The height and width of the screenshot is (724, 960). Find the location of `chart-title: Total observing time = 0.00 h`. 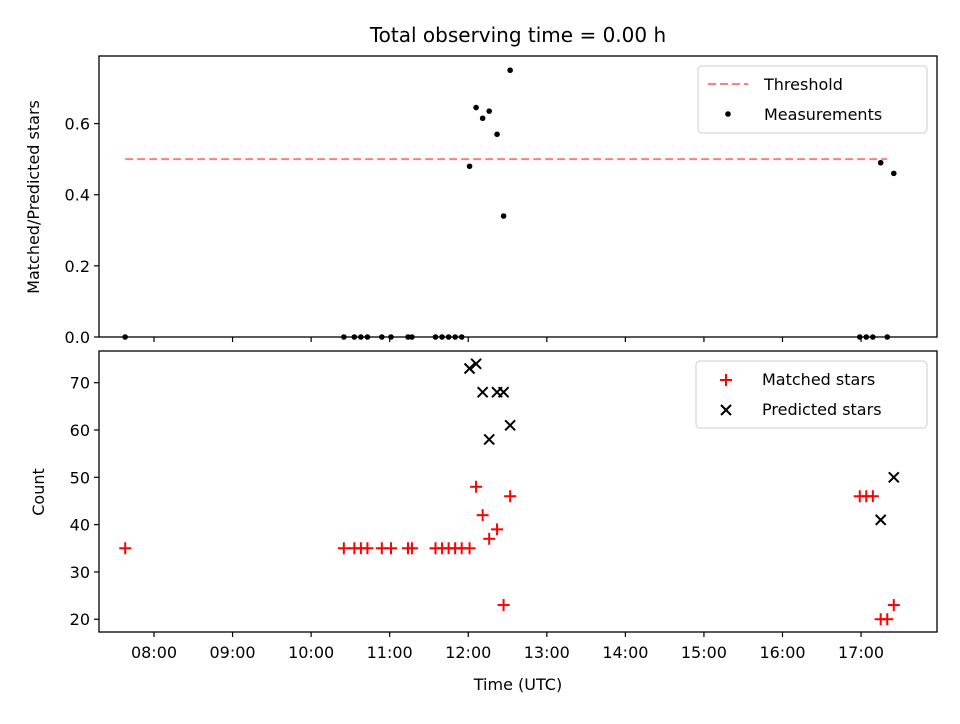

chart-title: Total observing time = 0.00 h is located at coordinates (517, 35).